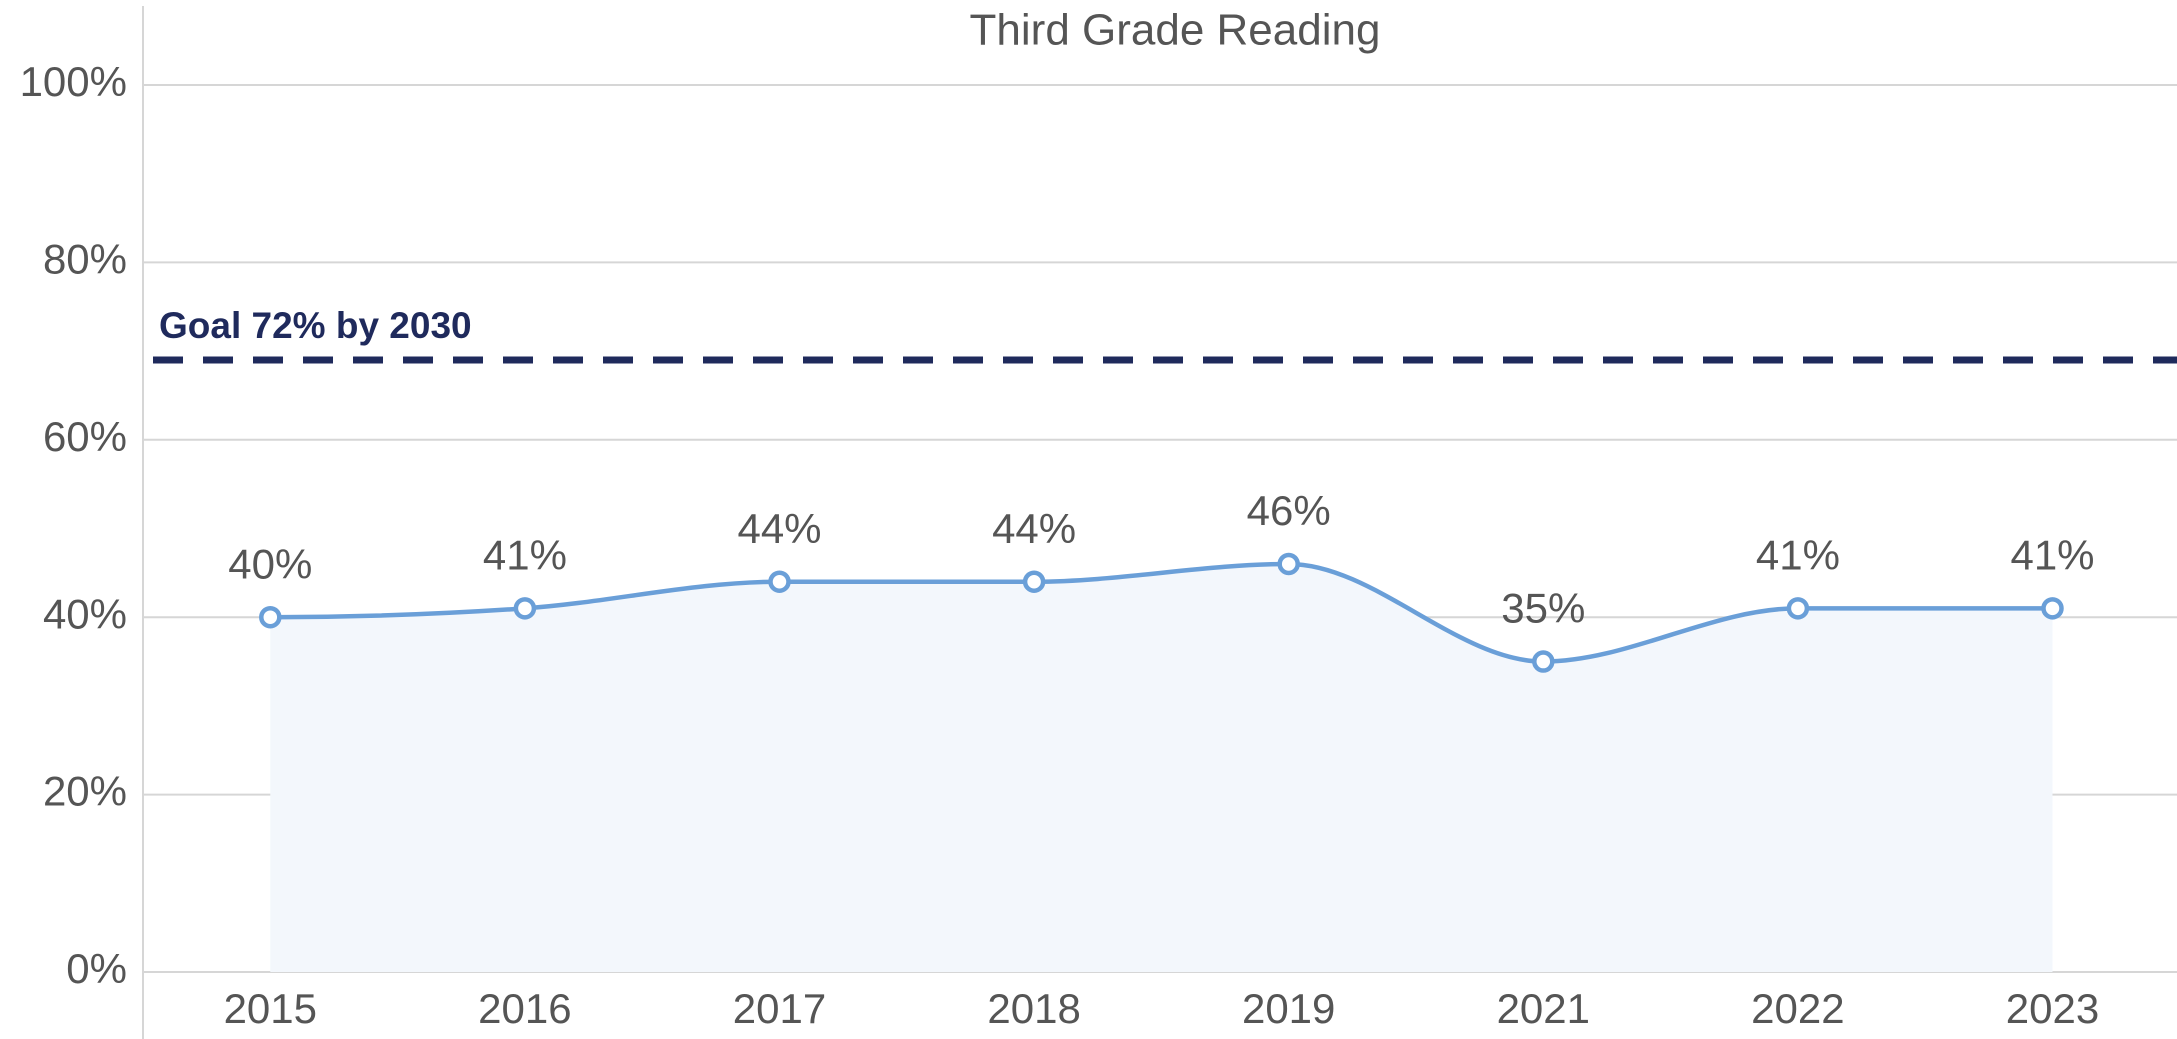  What do you see at coordinates (85, 791) in the screenshot?
I see `y-tick-label: 20%` at bounding box center [85, 791].